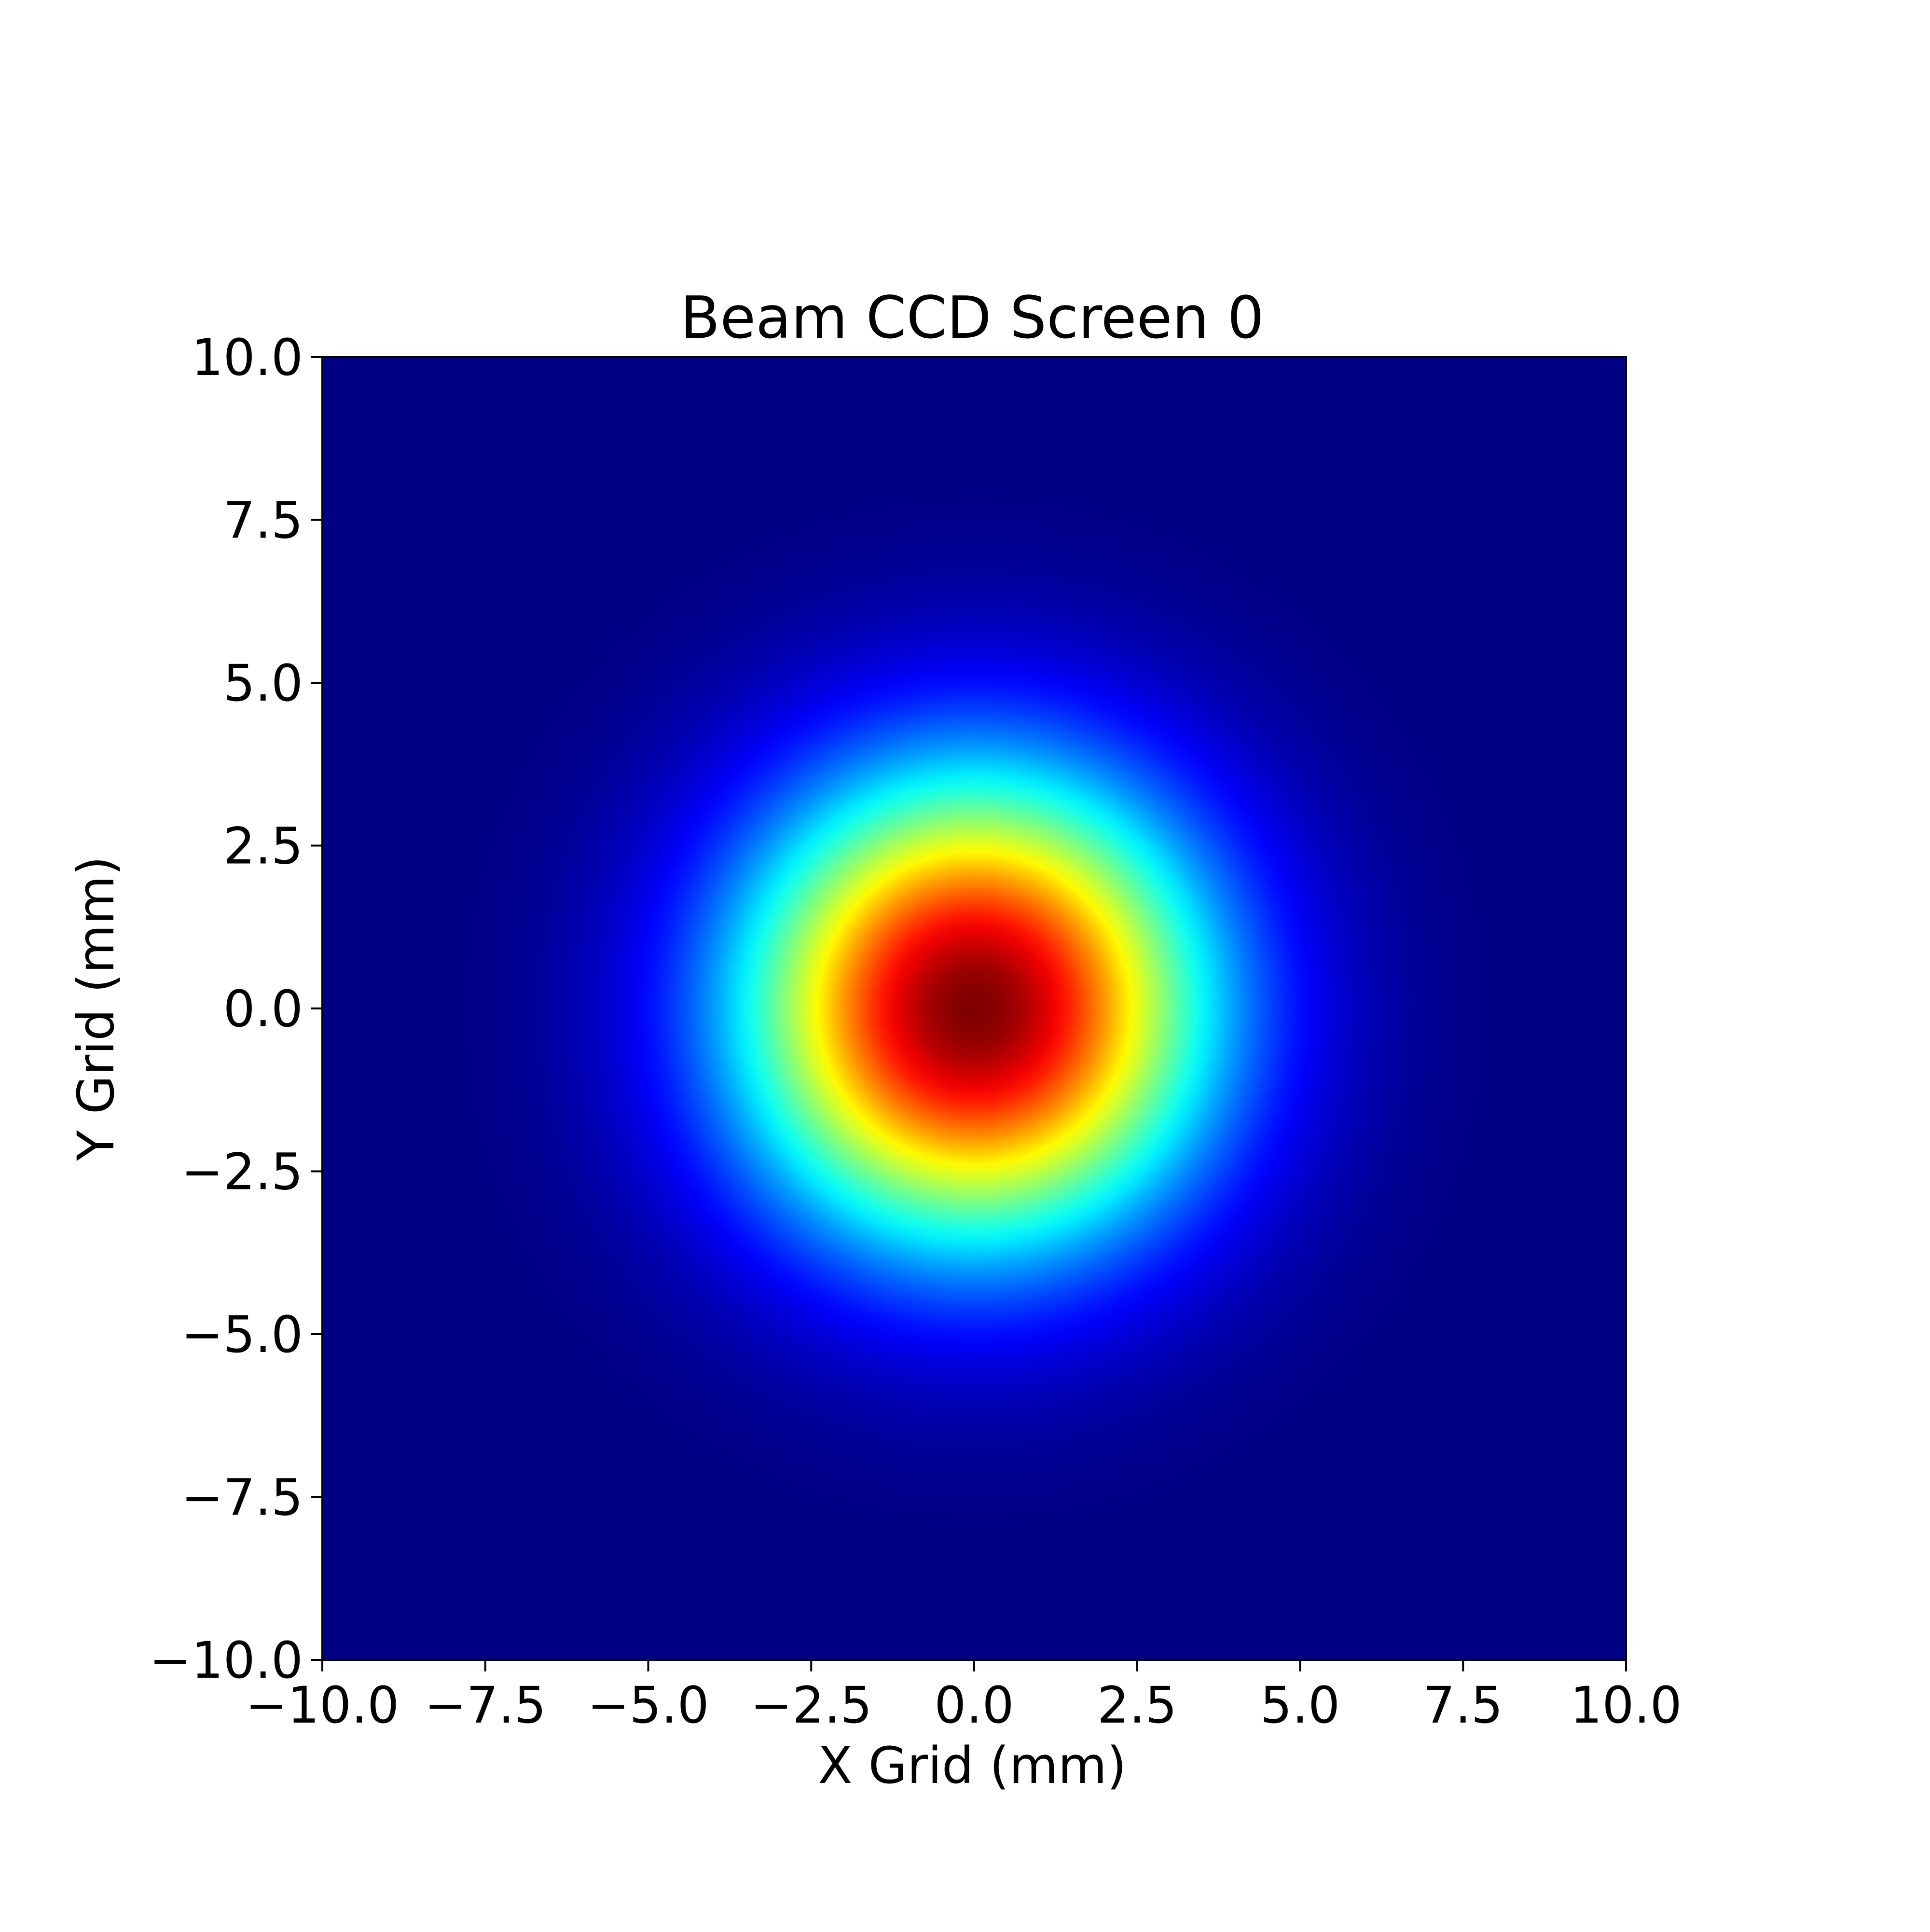  I want to click on x-tick-label: 10.0, so click(1626, 1705).